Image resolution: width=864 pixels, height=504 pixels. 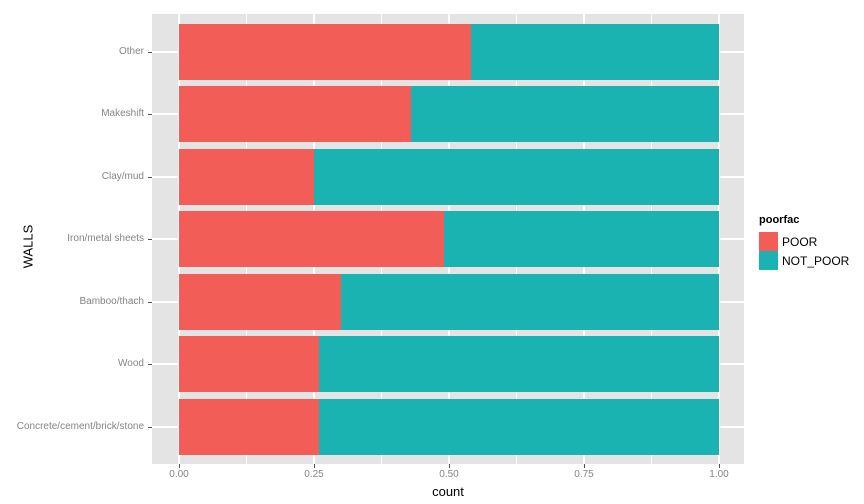 I want to click on legend-entry: NOT_POOR, so click(x=804, y=260).